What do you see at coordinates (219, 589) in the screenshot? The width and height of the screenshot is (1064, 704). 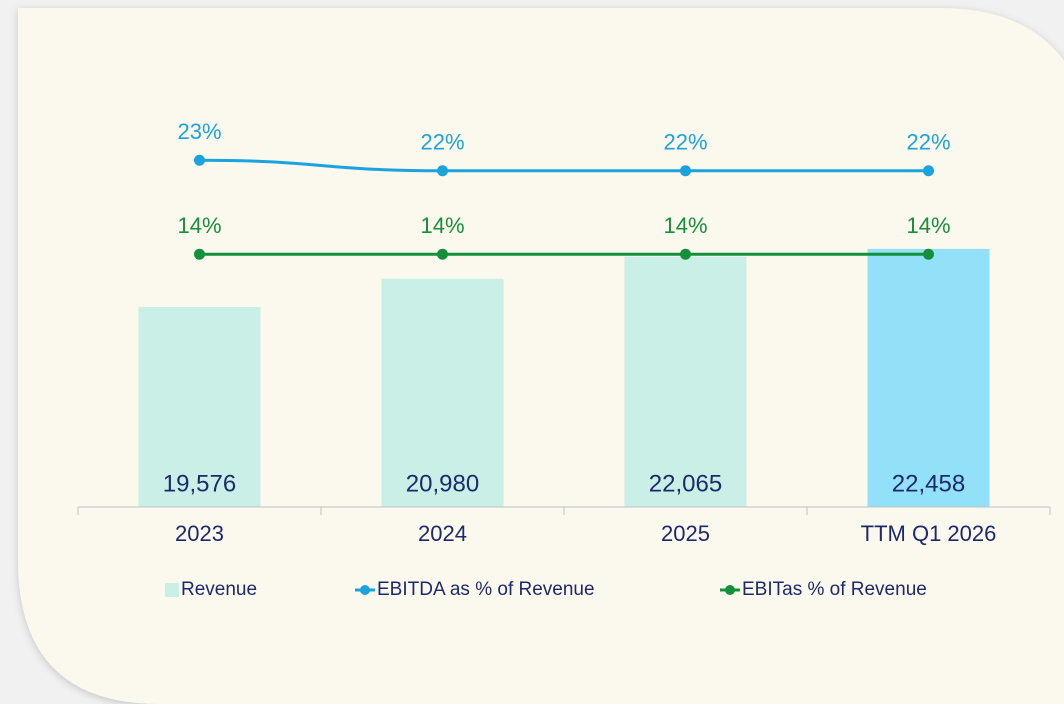 I see `legend-label: Revenue` at bounding box center [219, 589].